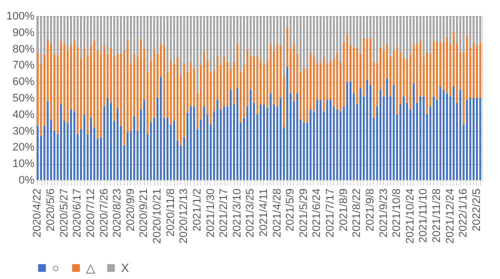 The width and height of the screenshot is (500, 279). I want to click on x-tick-label: 2021/3/10, so click(237, 213).